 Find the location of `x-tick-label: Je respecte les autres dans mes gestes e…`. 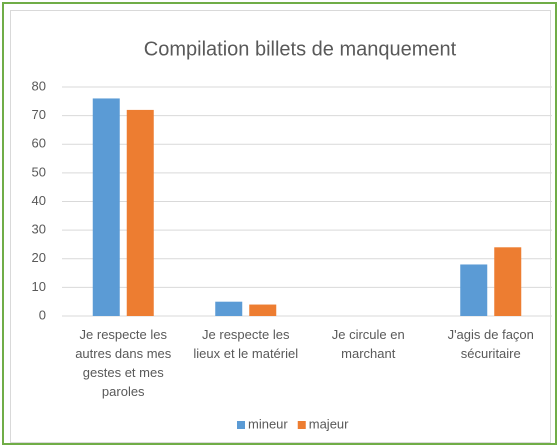

x-tick-label: Je respecte les autres dans mes gestes e… is located at coordinates (123, 363).